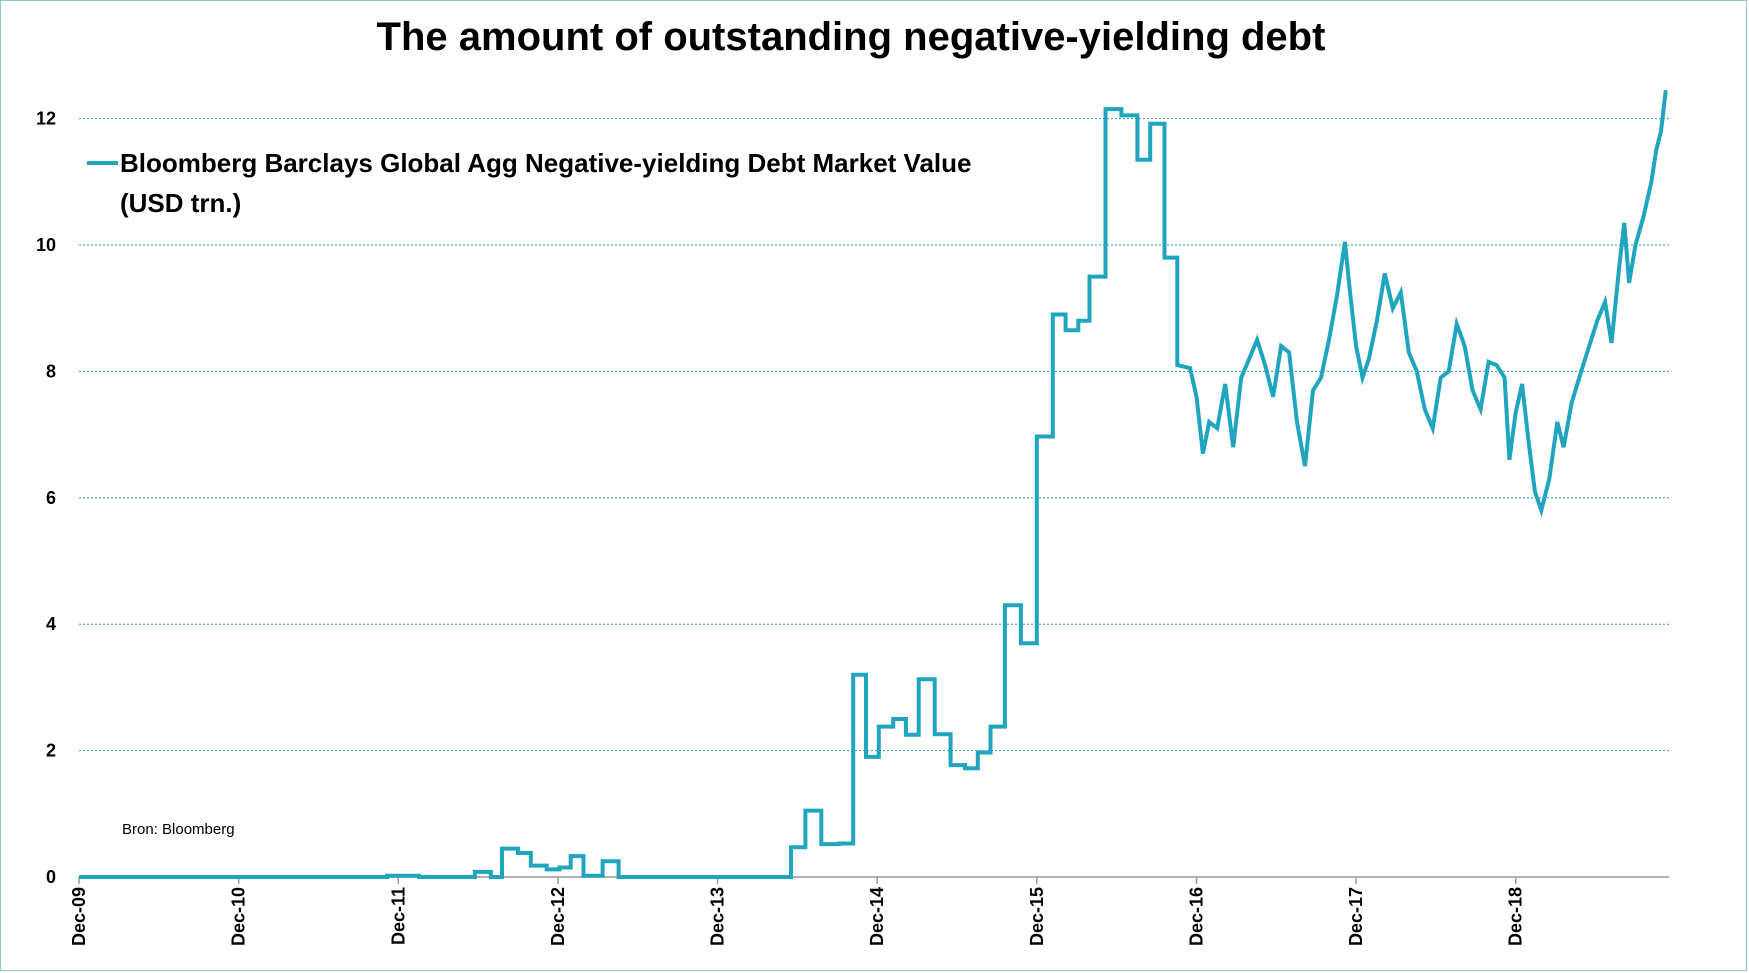  Describe the element at coordinates (398, 916) in the screenshot. I see `x-tick-label: Dec-11` at that location.